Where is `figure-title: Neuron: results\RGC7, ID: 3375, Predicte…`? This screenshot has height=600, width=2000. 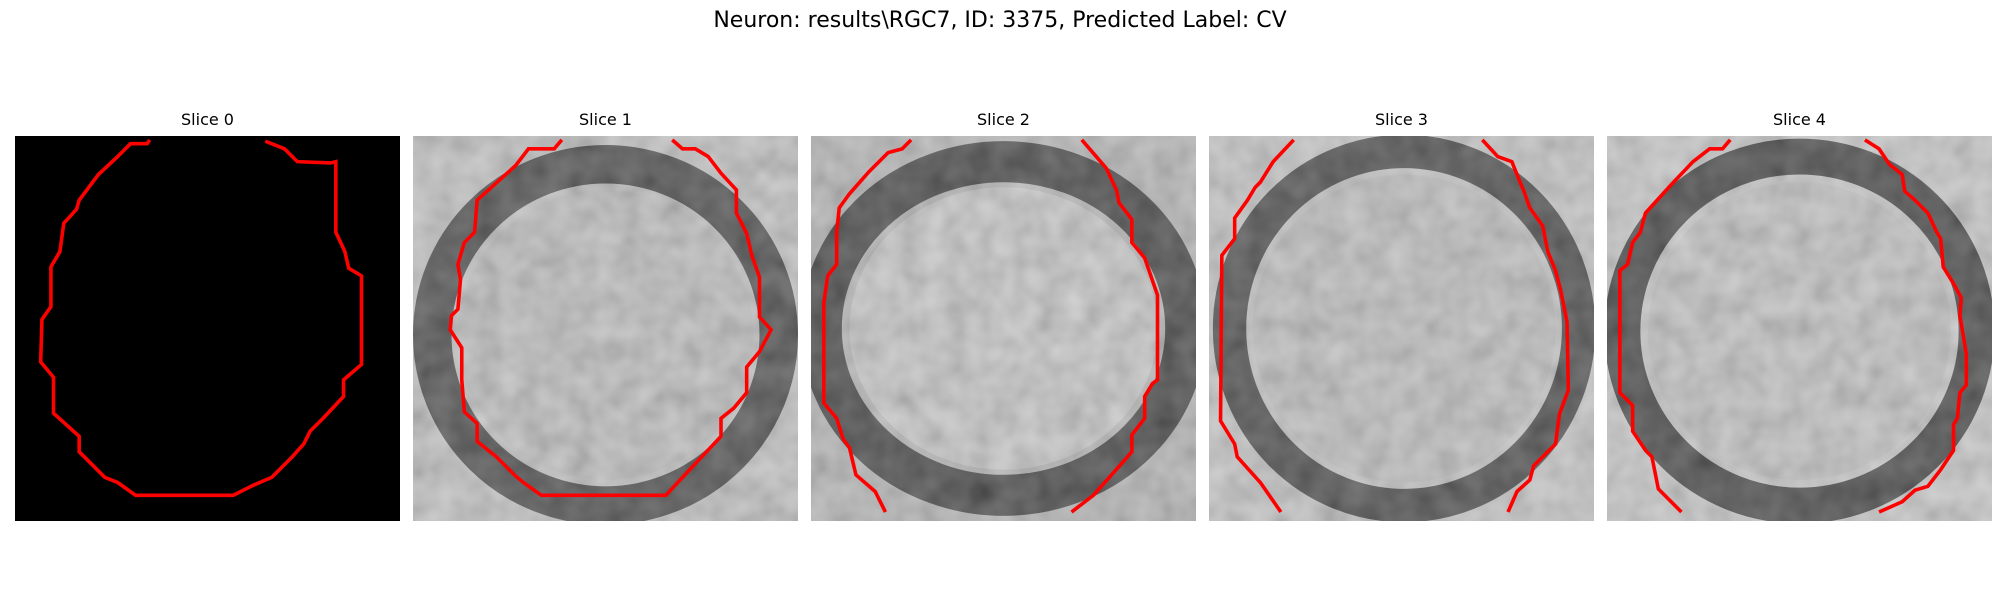
figure-title: Neuron: results\RGC7, ID: 3375, Predicte… is located at coordinates (1000, 20).